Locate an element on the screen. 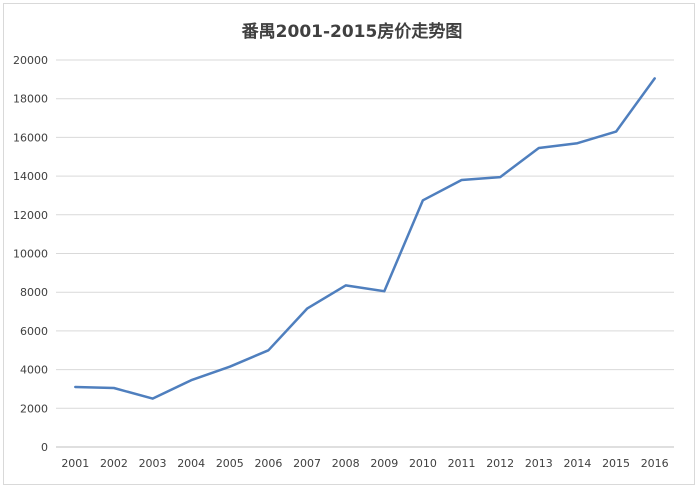 This screenshot has height=489, width=700. x-tick-label: 2007 is located at coordinates (307, 463).